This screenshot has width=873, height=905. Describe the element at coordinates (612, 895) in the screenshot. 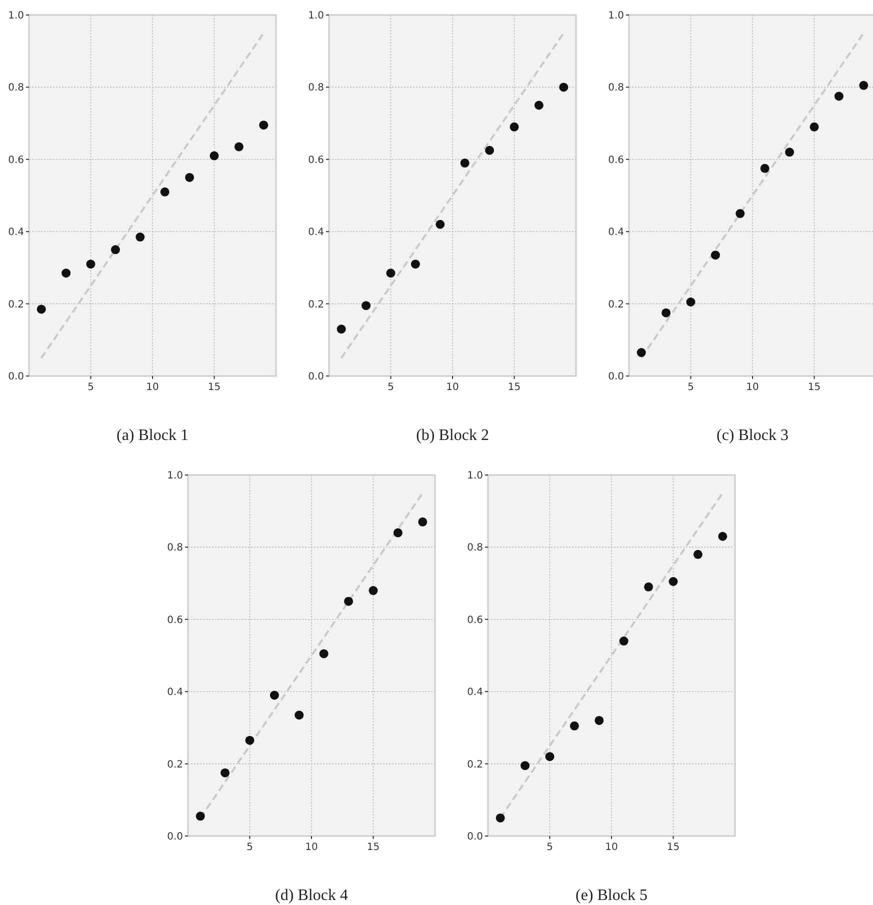

I see `text: (e) Block 5` at that location.